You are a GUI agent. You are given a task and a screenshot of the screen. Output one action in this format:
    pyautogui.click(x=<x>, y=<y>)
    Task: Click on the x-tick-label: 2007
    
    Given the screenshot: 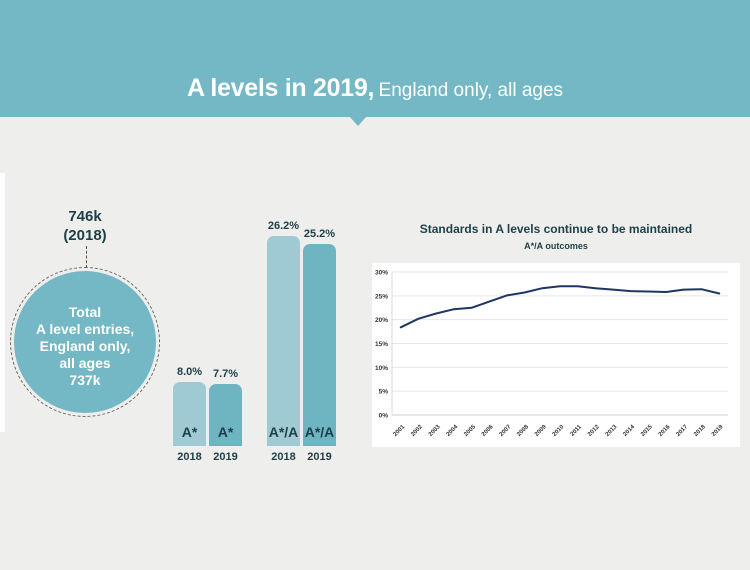 What is the action you would take?
    pyautogui.click(x=506, y=431)
    